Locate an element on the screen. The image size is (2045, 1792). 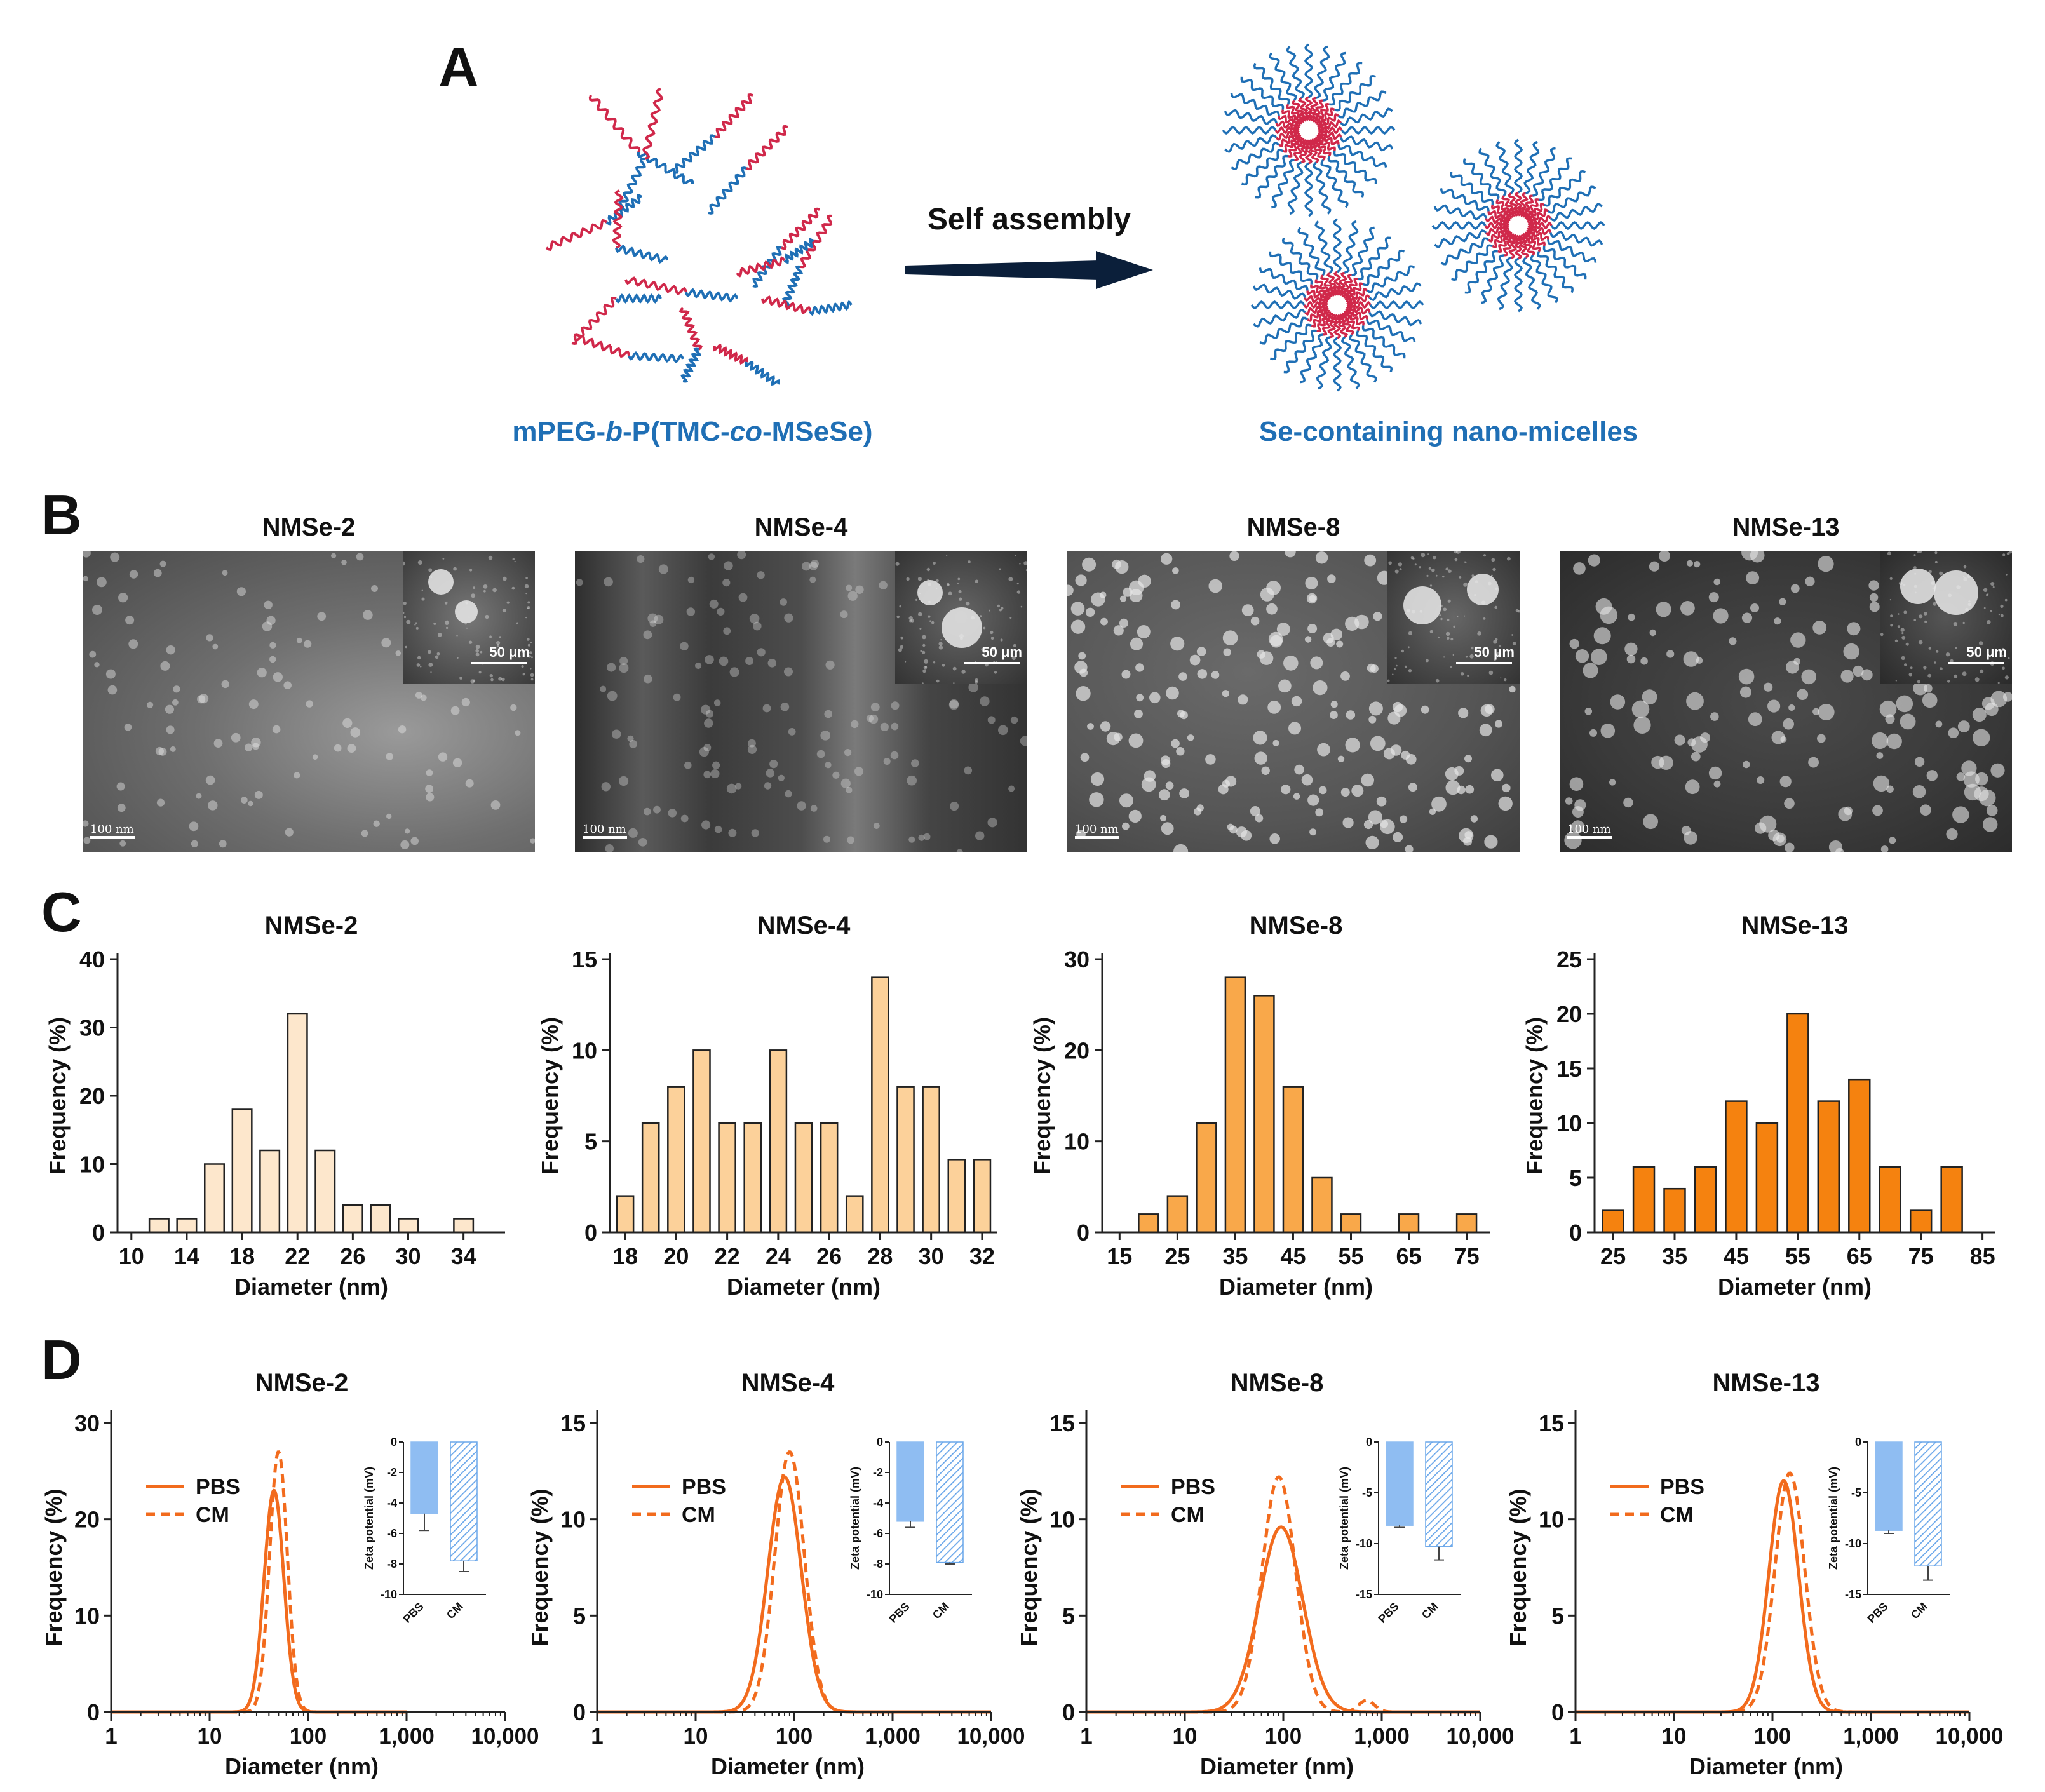
zeta-bar is located at coordinates (1439, 1494).